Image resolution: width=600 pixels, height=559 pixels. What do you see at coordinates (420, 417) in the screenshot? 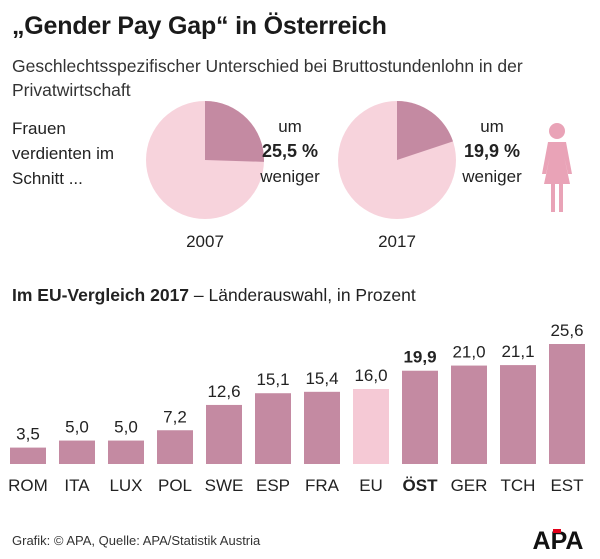
I see `bar-öst` at bounding box center [420, 417].